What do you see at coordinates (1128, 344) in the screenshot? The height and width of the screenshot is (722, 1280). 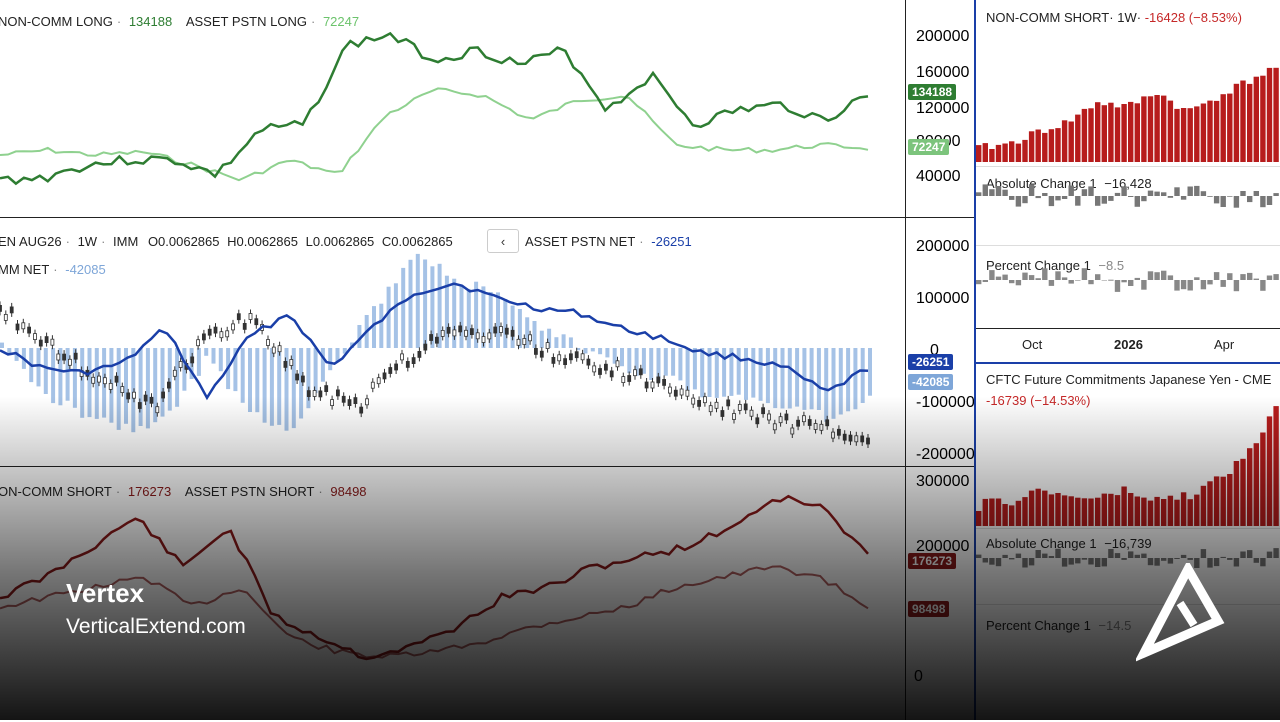 I see `x-axis-label: 2026` at bounding box center [1128, 344].